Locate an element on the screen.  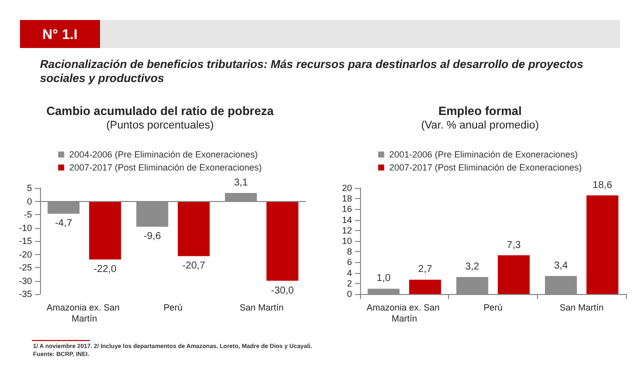
data-label: 3,4 is located at coordinates (561, 266).